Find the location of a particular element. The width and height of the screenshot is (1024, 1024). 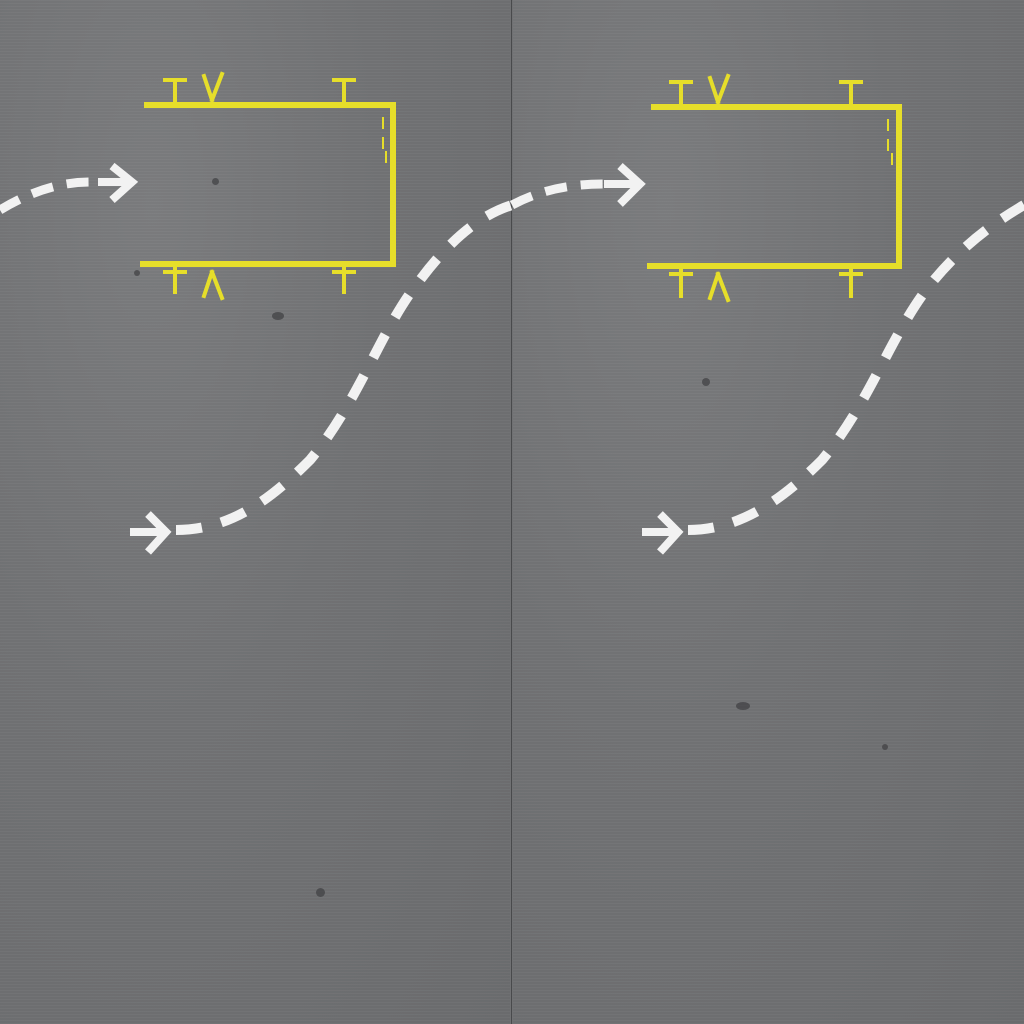

right-s-route is located at coordinates (833, 377).